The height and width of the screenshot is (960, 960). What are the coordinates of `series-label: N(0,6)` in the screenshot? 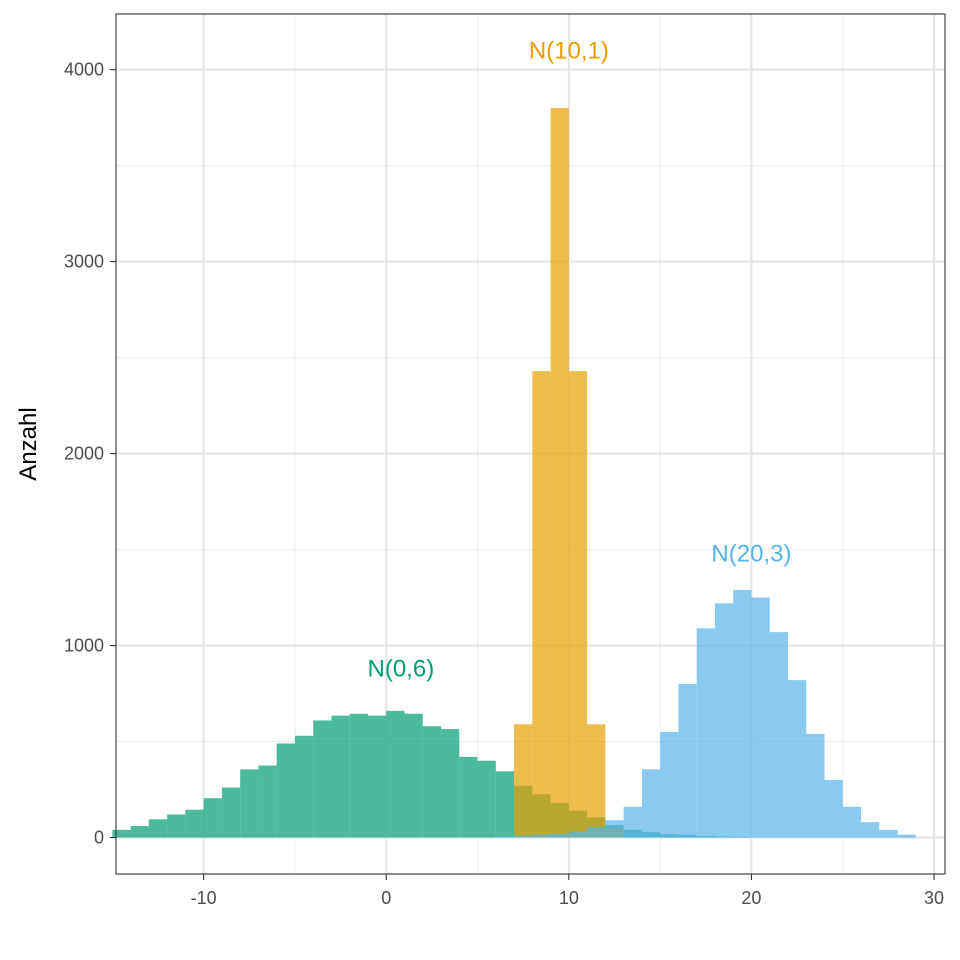 It's located at (401, 669).